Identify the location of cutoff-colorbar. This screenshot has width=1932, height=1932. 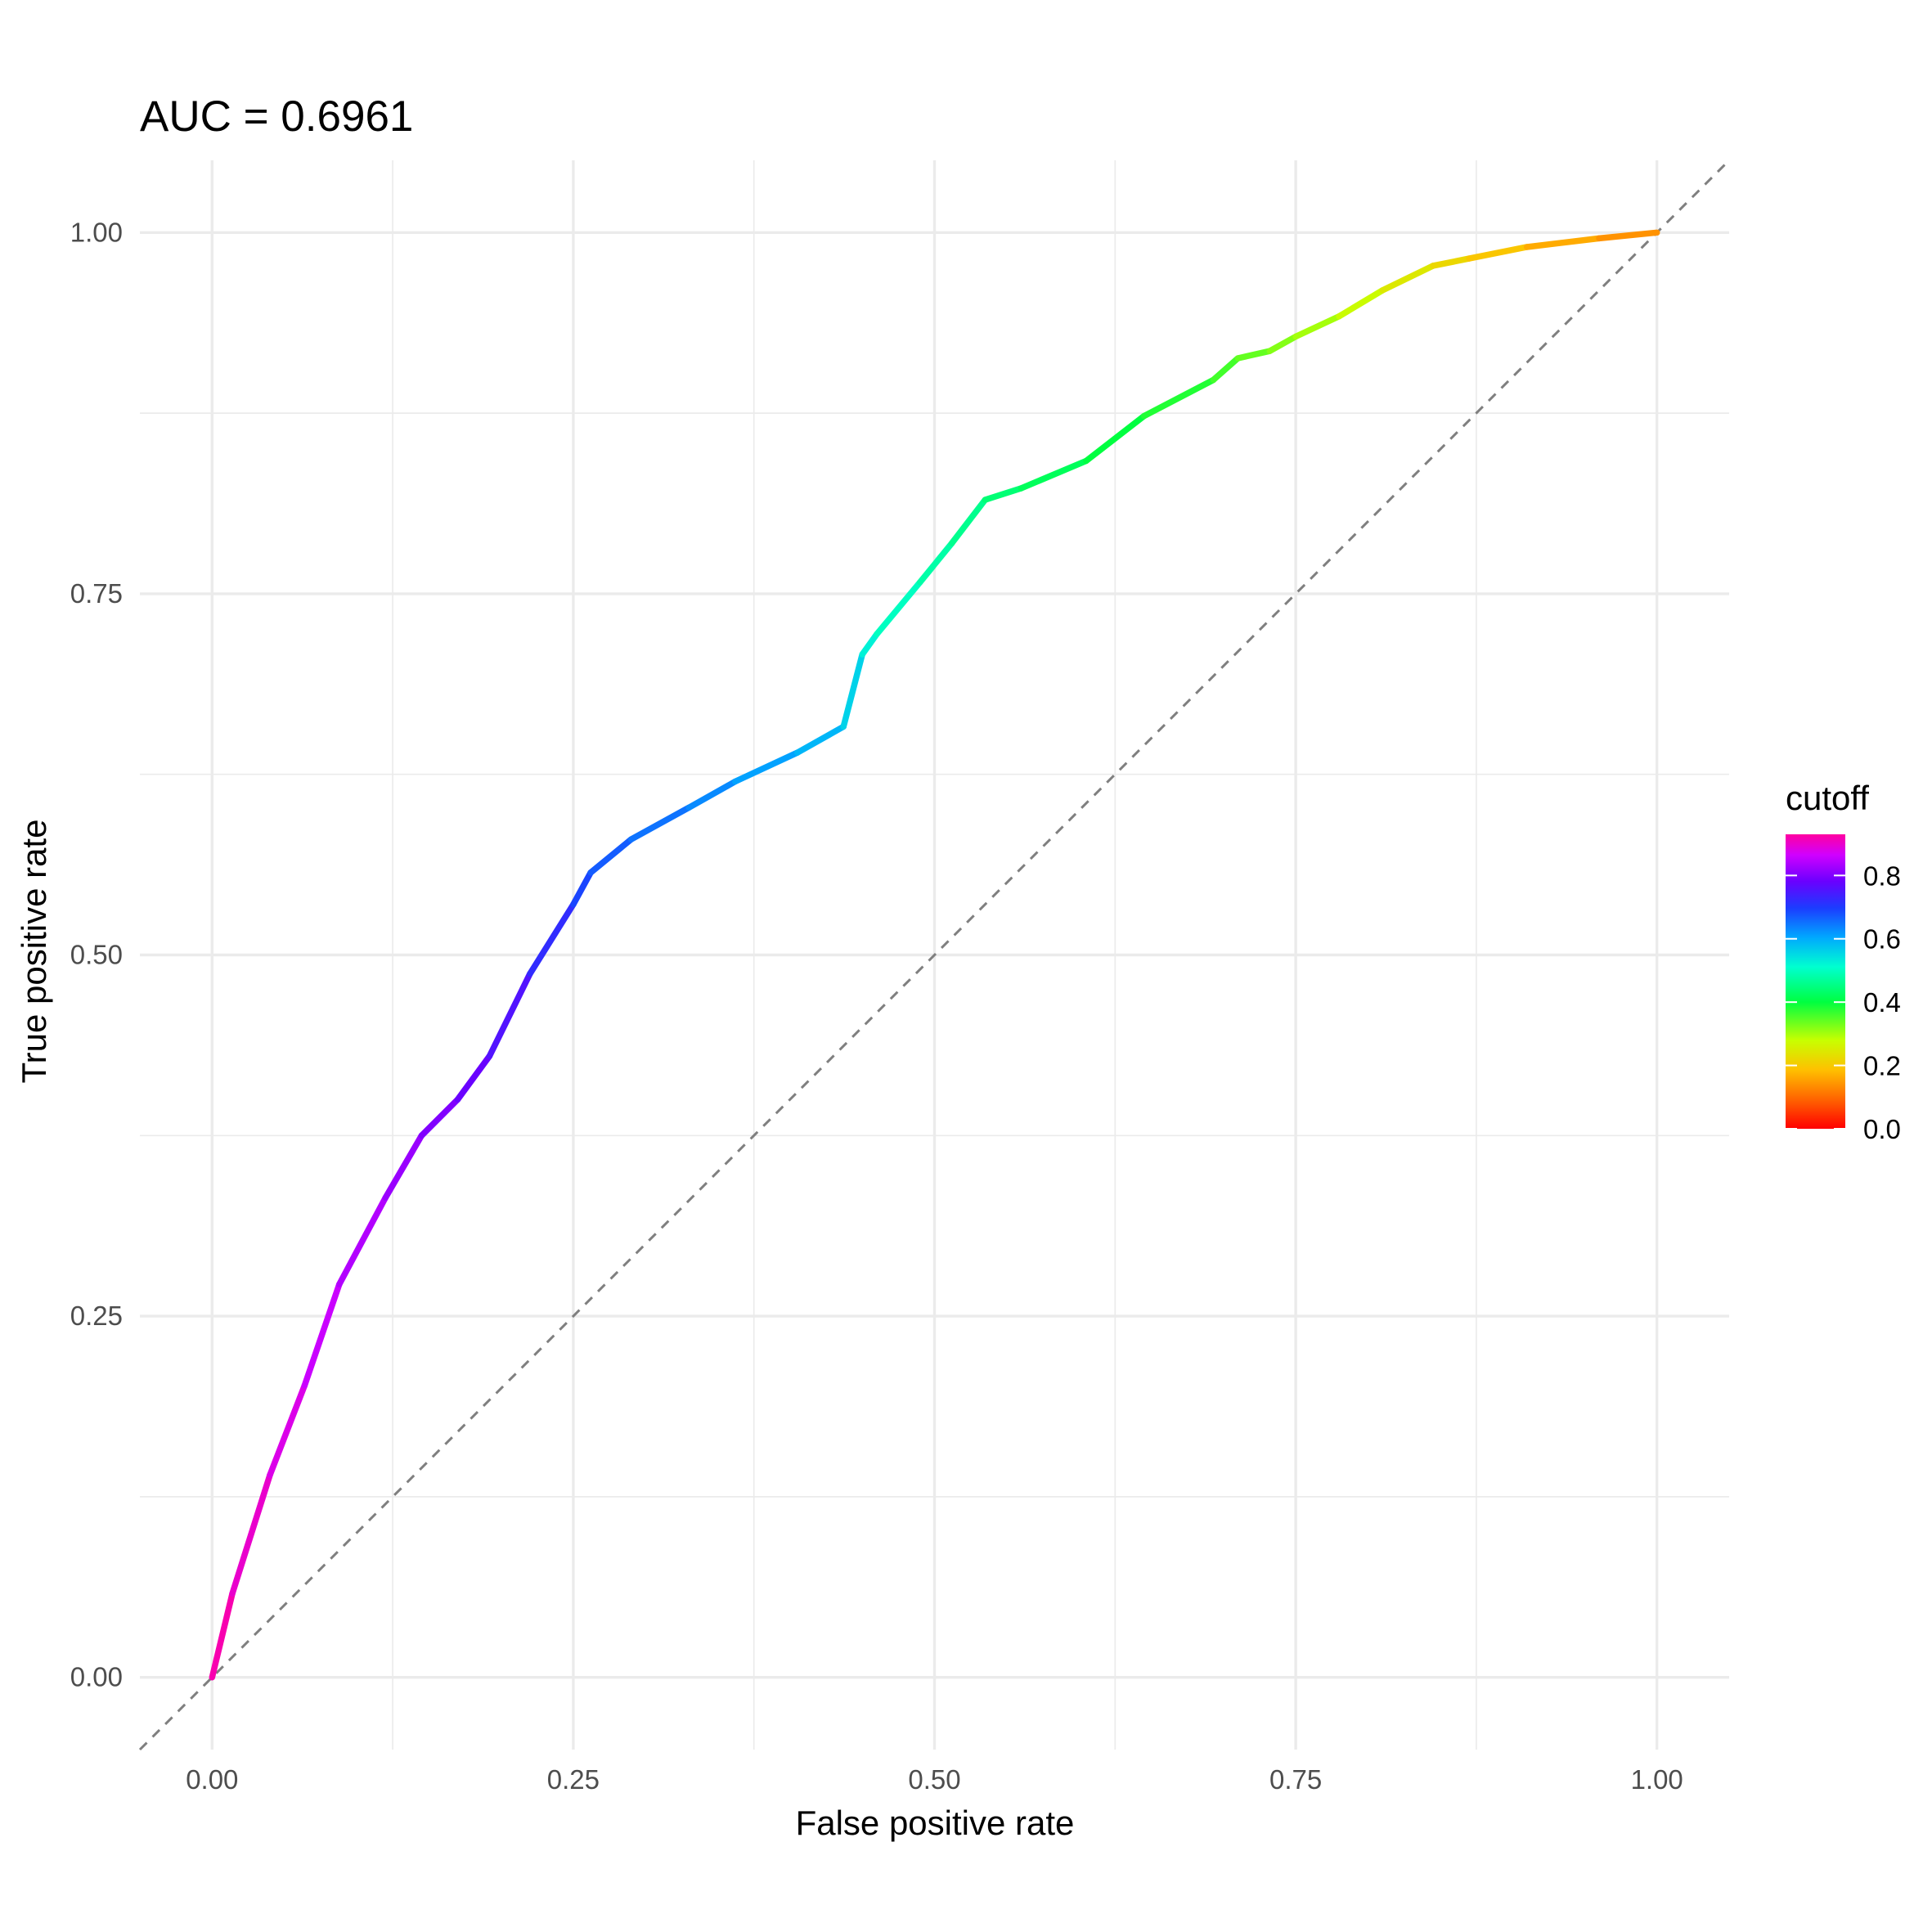
(1816, 981).